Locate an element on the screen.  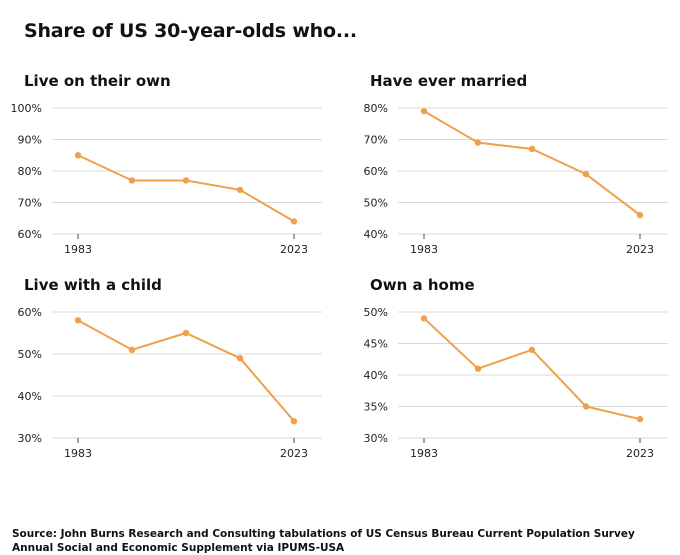
line-chart: 30% 35% 40% 45% 50% 1983 2023 is located at coordinates (516, 383).